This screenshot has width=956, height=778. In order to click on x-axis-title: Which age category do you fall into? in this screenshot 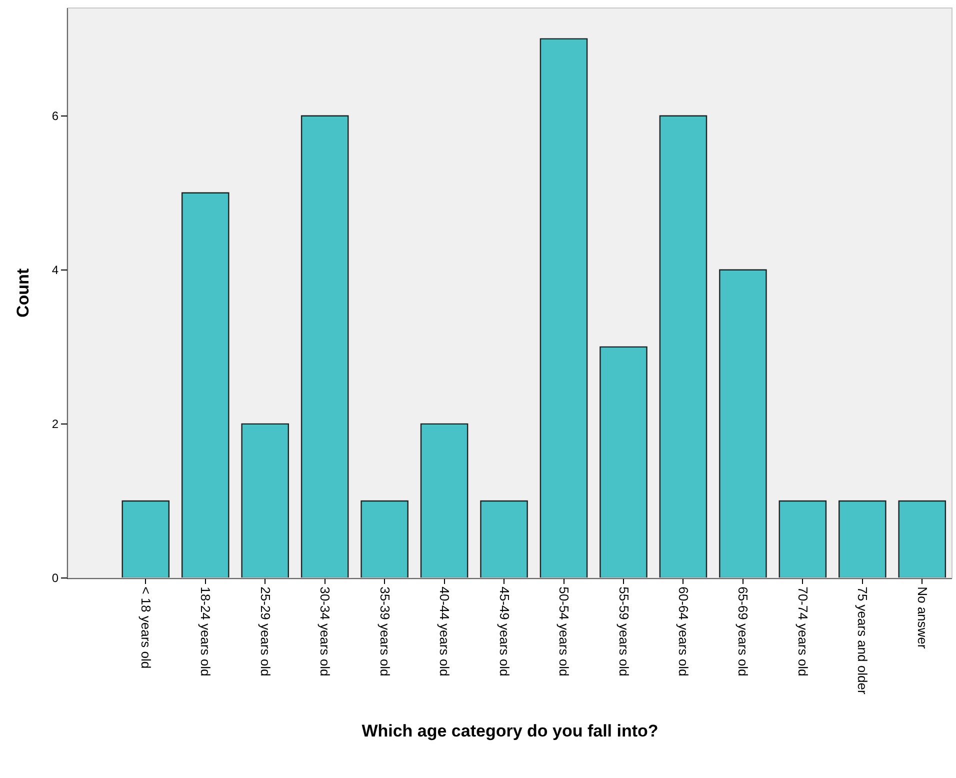, I will do `click(510, 730)`.